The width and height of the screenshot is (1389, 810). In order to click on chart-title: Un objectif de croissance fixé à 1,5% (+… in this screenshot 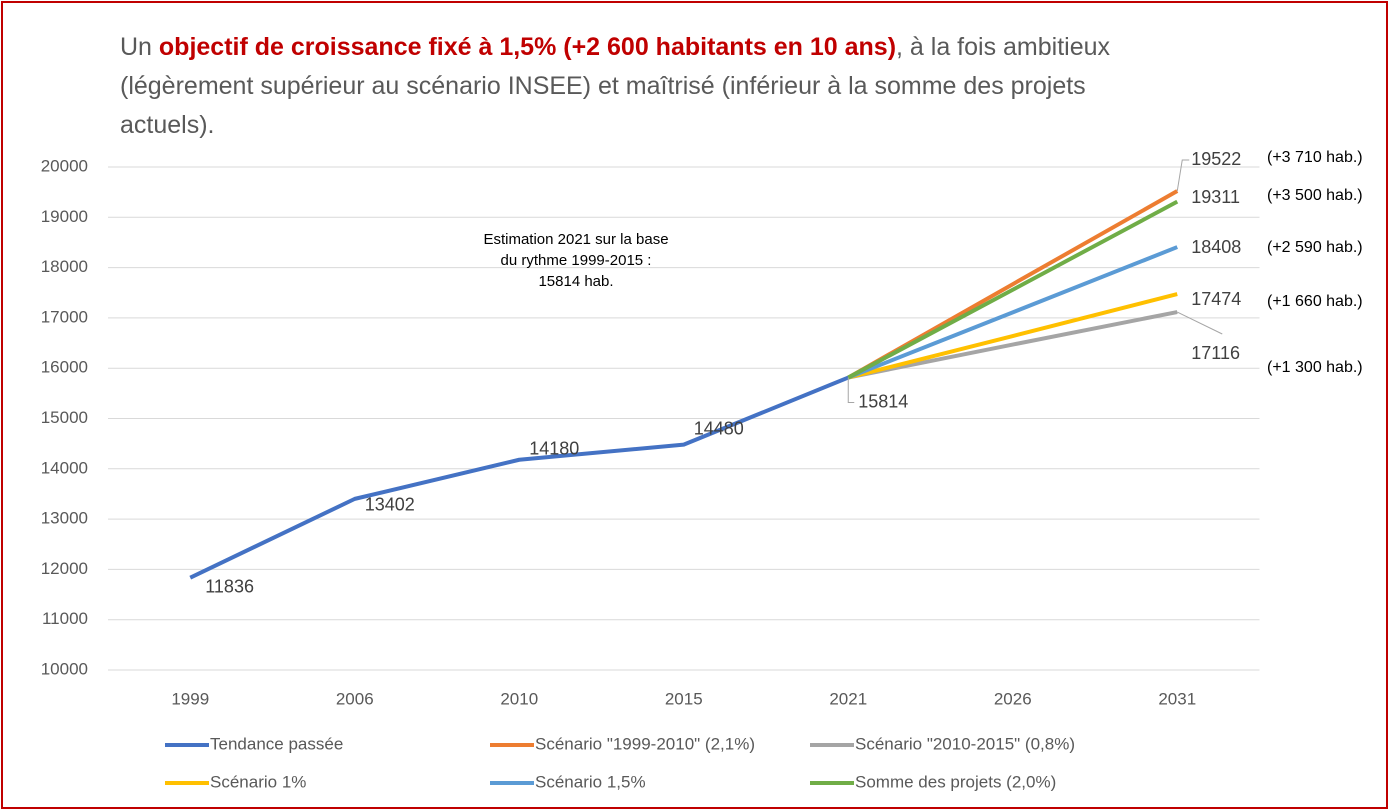, I will do `click(630, 86)`.